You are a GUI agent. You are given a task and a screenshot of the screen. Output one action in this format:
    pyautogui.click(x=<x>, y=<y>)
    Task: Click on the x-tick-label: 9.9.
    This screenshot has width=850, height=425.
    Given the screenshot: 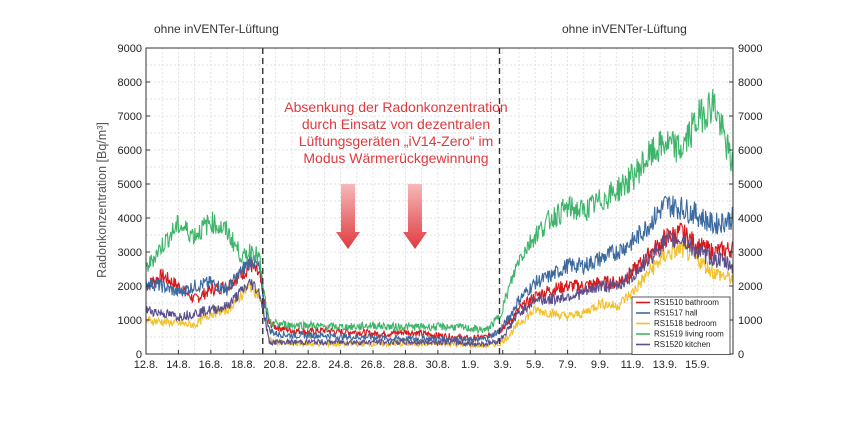 What is the action you would take?
    pyautogui.click(x=600, y=365)
    